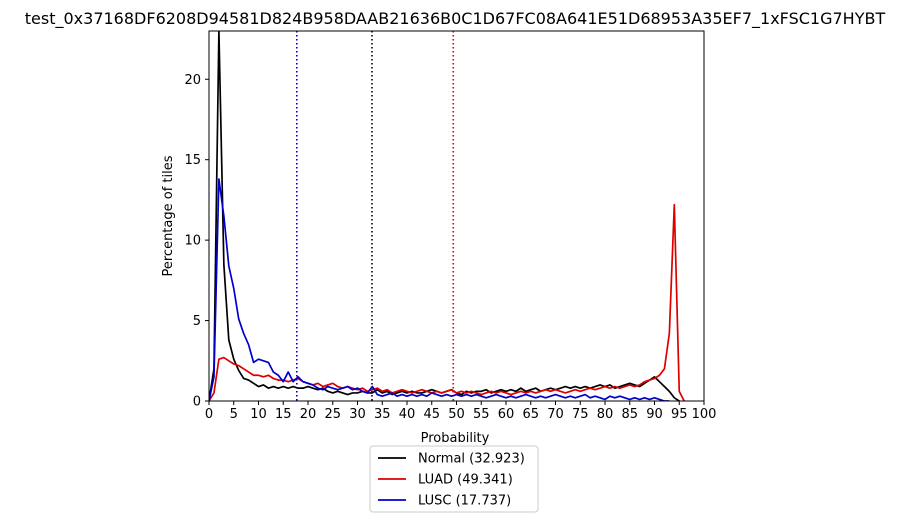 This screenshot has width=912, height=522. What do you see at coordinates (197, 321) in the screenshot?
I see `y-tick-label: 5` at bounding box center [197, 321].